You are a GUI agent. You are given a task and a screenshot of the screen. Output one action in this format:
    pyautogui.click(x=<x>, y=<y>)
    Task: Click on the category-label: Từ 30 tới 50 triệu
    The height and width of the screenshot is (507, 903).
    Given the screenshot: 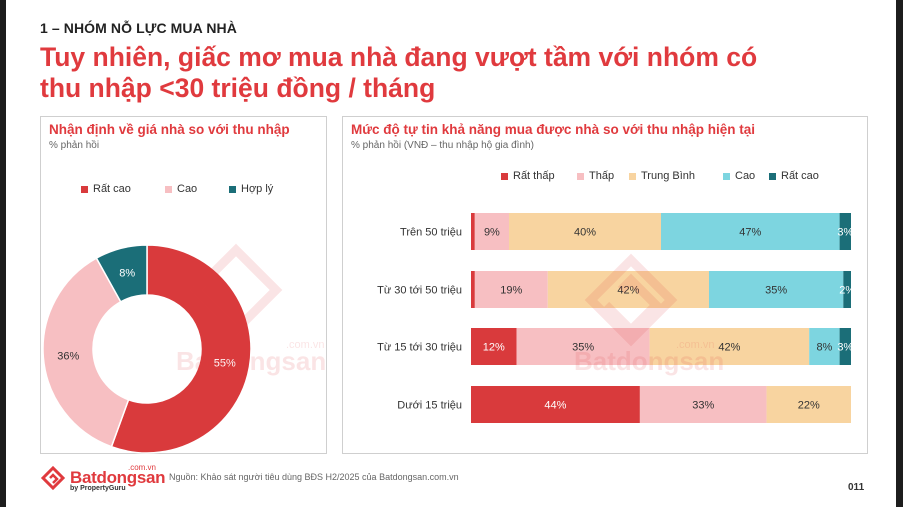 What is the action you would take?
    pyautogui.click(x=419, y=291)
    